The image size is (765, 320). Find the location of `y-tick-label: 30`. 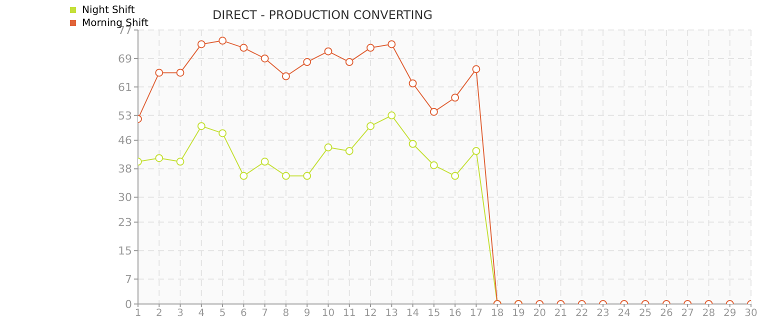

y-tick-label: 30 is located at coordinates (125, 197).